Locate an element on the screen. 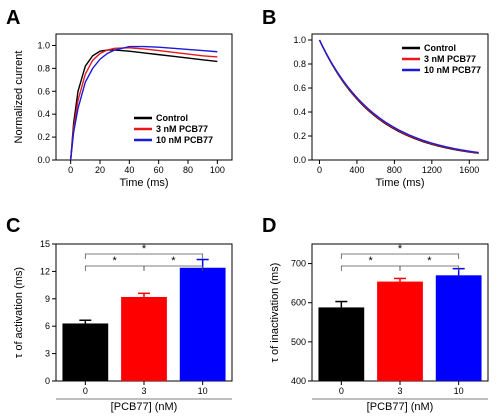 The image size is (500, 416). y-tick-label: 600 is located at coordinates (298, 303).